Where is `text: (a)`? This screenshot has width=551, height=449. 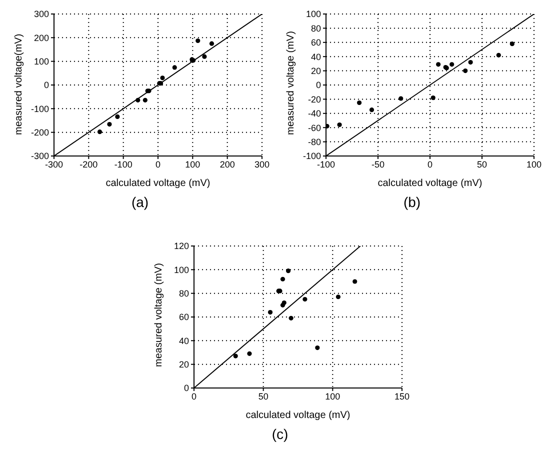
text: (a) is located at coordinates (140, 202).